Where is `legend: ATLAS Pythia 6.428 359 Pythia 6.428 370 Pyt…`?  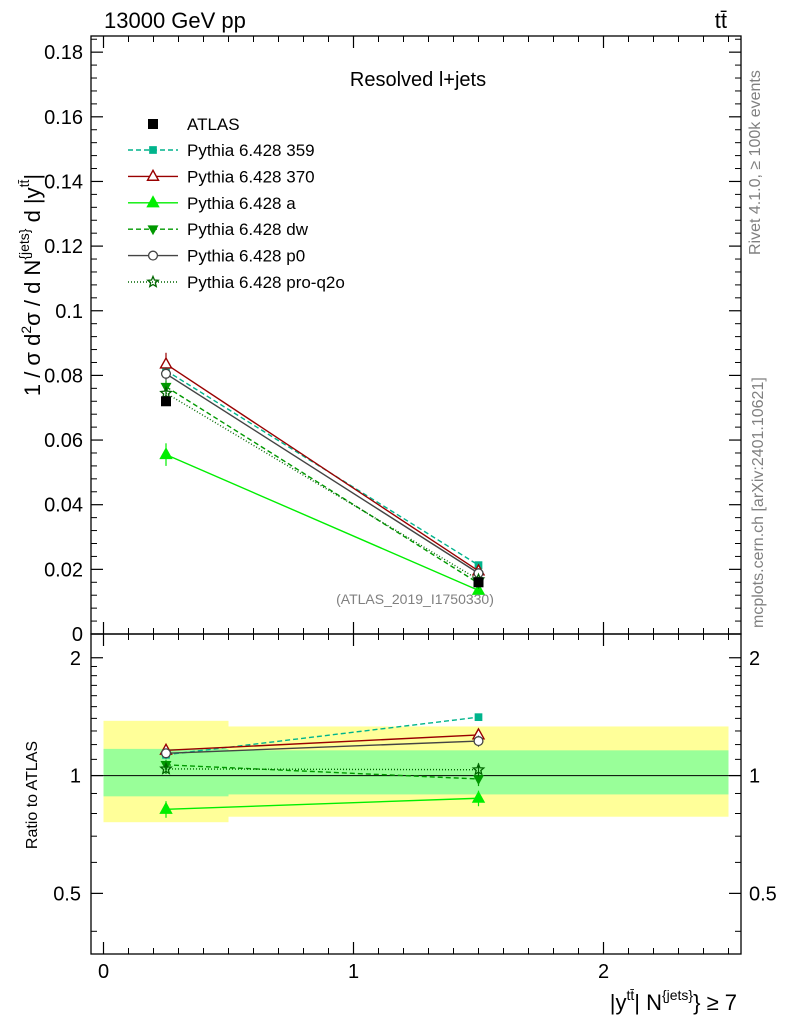 legend: ATLAS Pythia 6.428 359 Pythia 6.428 370 Pyt… is located at coordinates (236, 203).